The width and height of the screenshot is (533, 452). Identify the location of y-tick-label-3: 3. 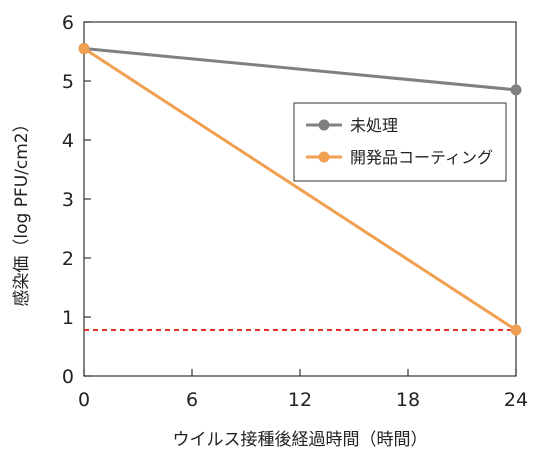
(68, 200).